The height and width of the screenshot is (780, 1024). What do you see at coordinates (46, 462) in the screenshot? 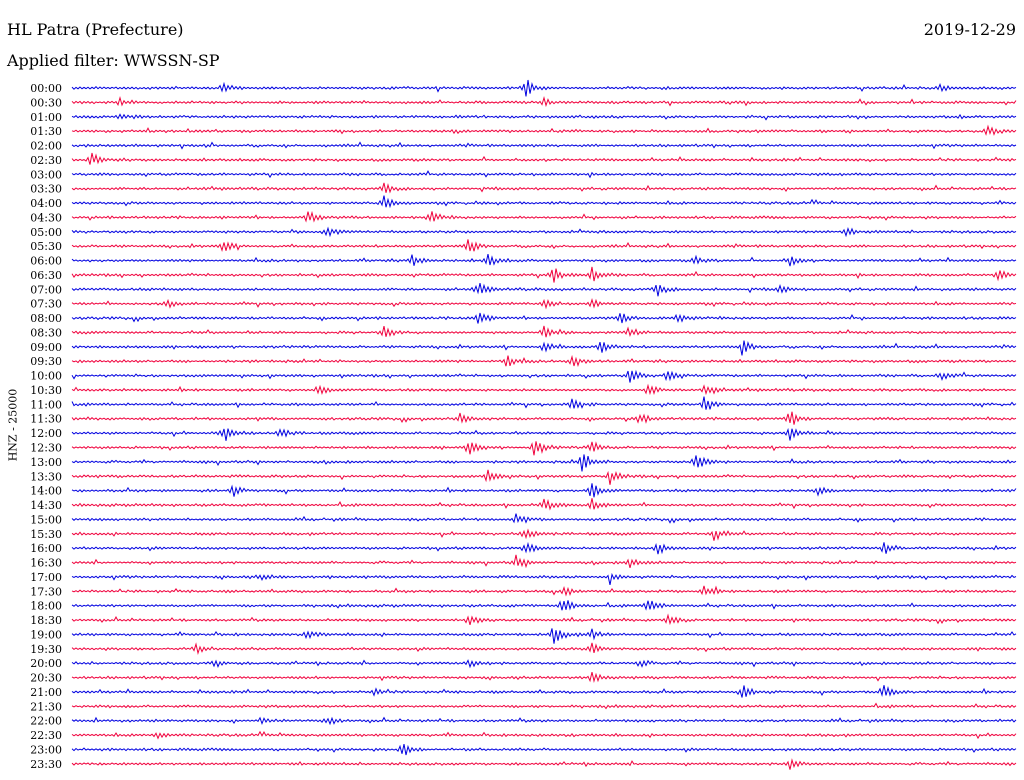
I see `time-tick-label: 13:00` at bounding box center [46, 462].